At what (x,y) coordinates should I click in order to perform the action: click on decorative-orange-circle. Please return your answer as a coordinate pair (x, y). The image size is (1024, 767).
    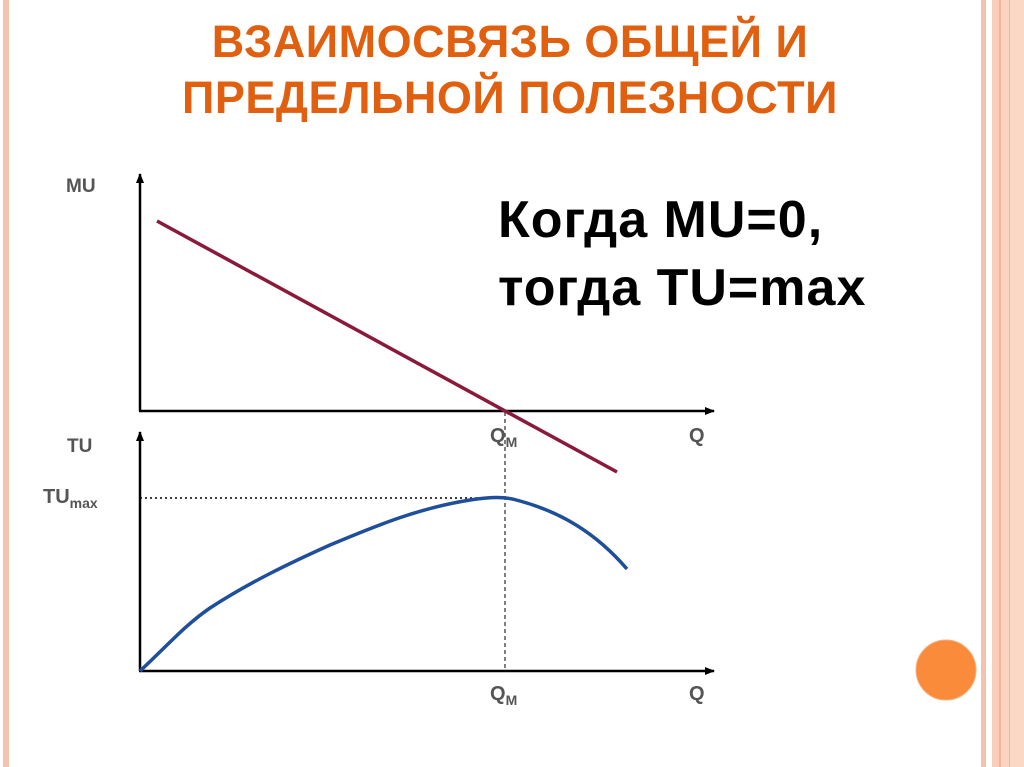
    Looking at the image, I should click on (946, 670).